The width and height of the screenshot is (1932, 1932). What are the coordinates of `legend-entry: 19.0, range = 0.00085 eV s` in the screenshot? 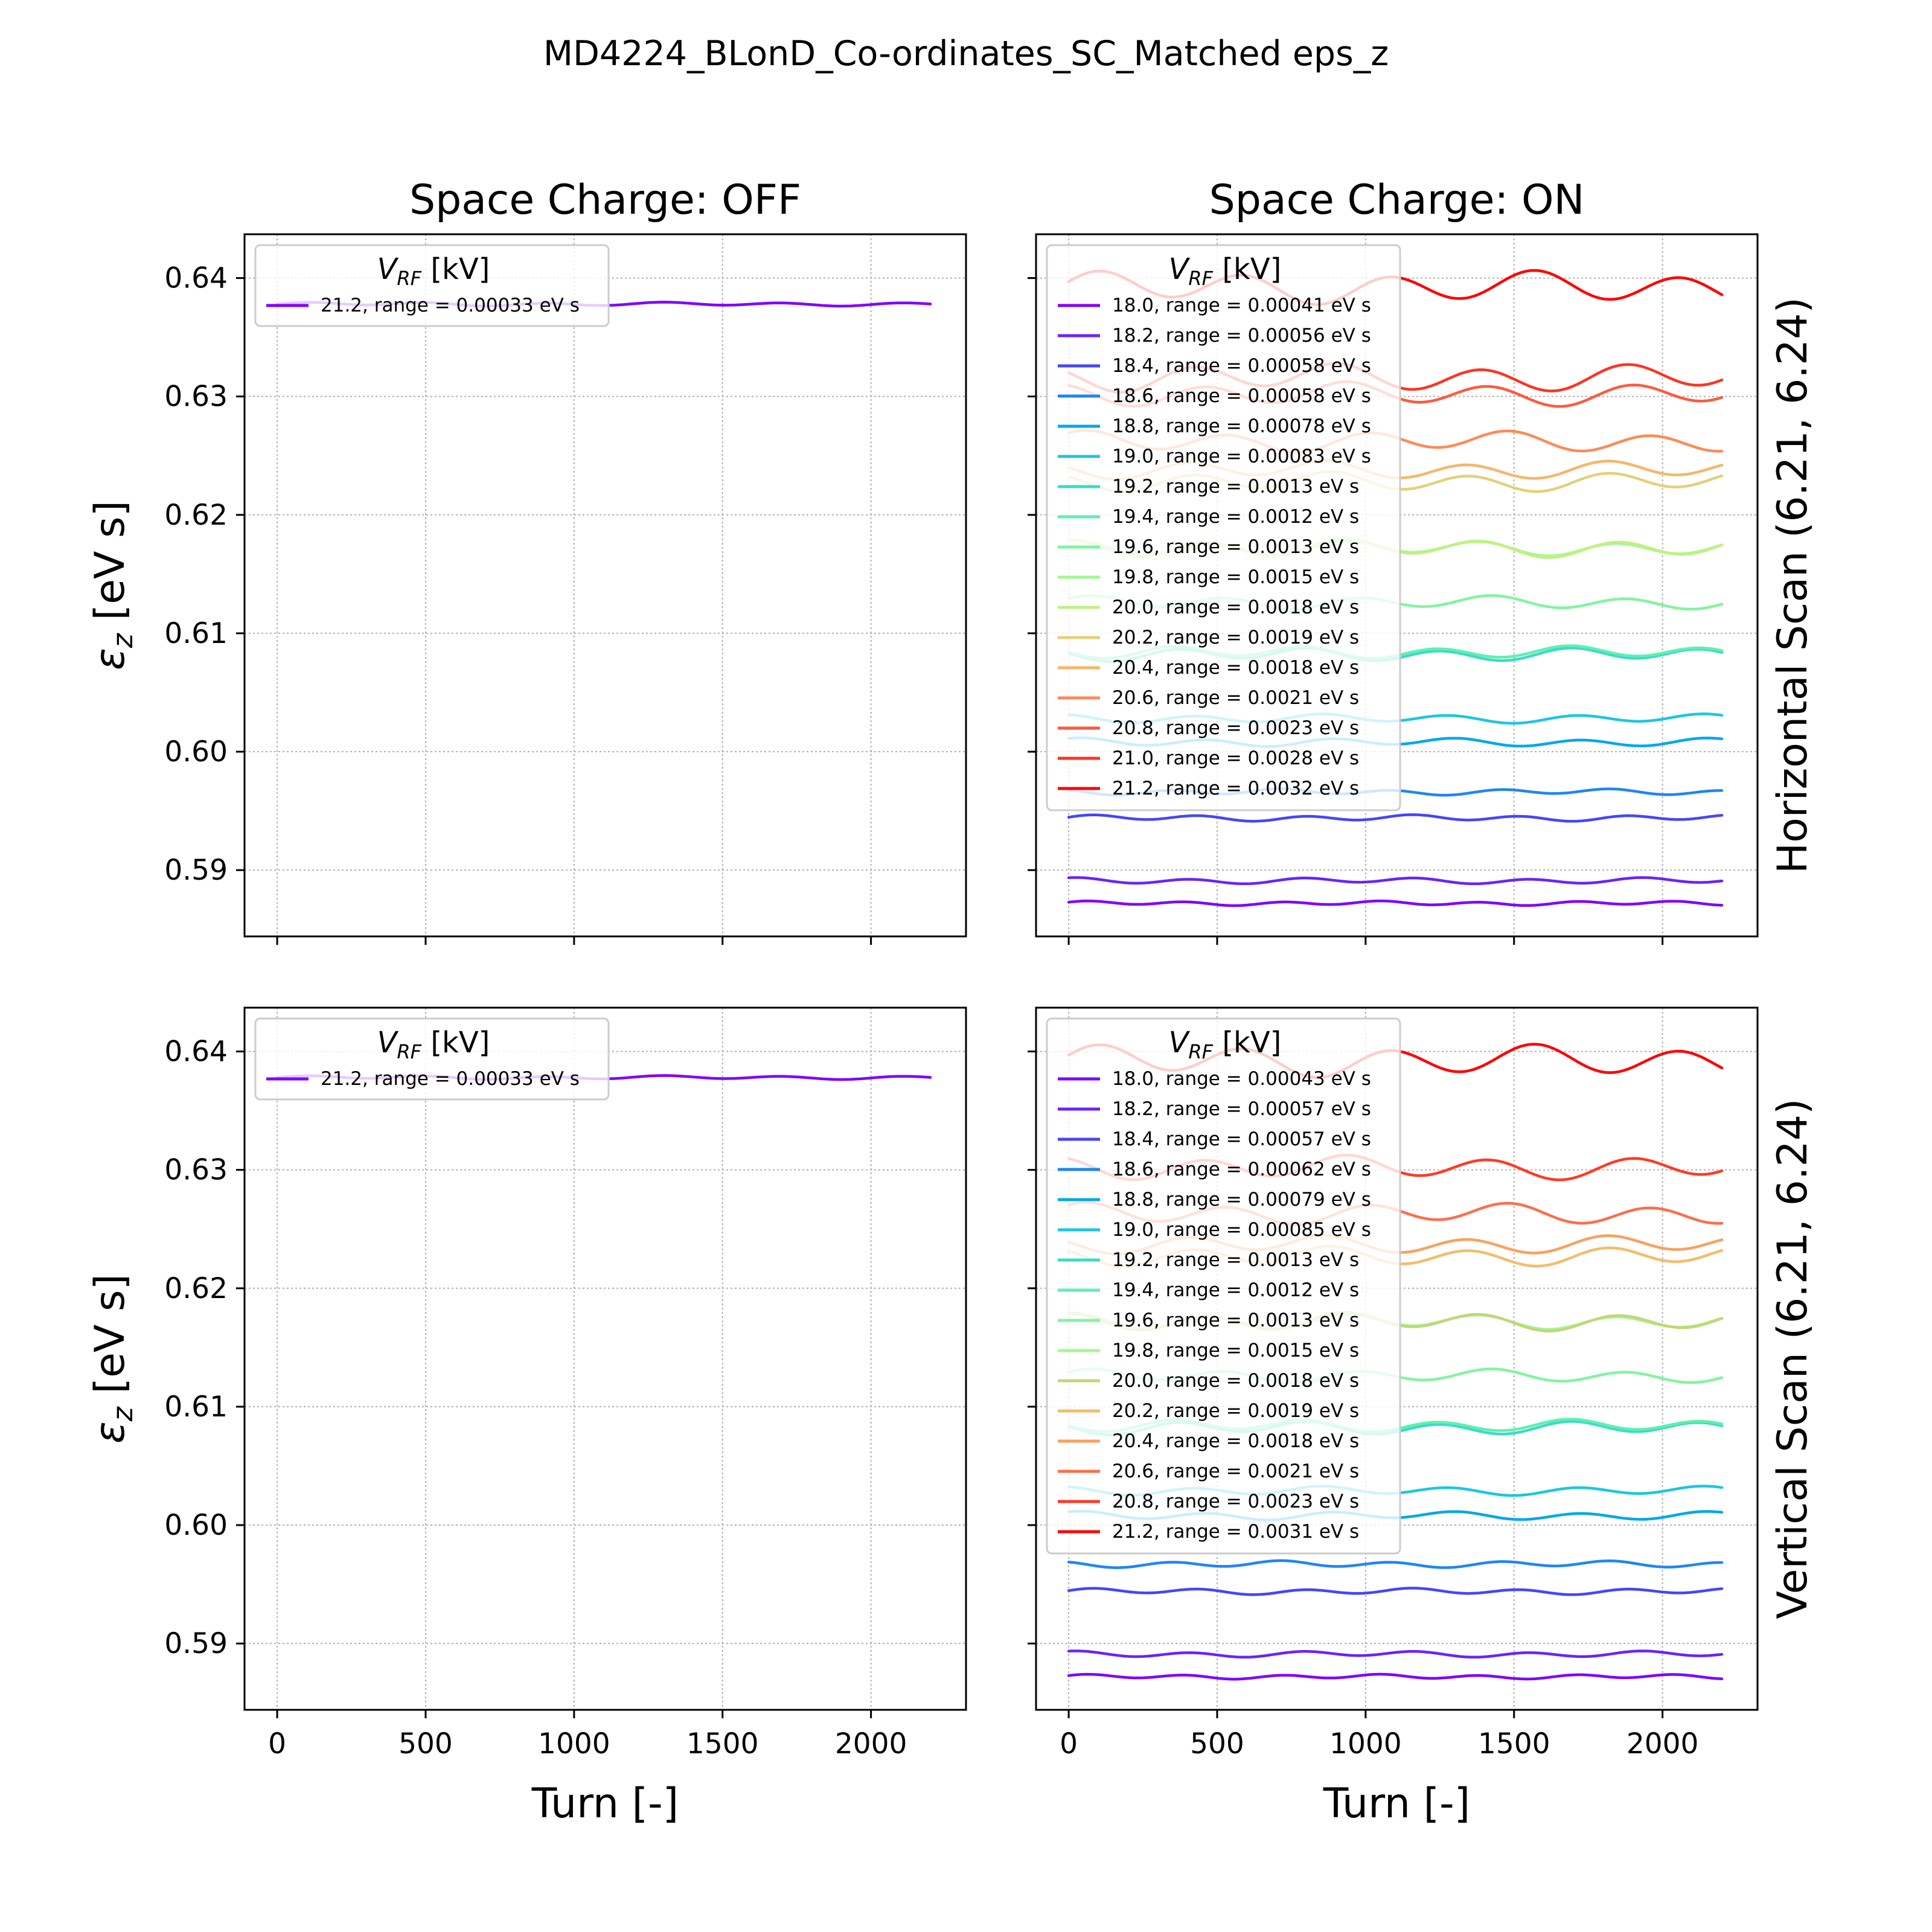 It's located at (1241, 1230).